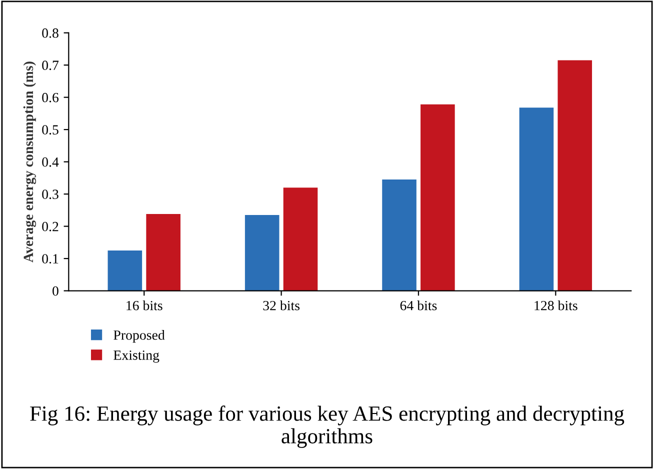 This screenshot has width=654, height=469. Describe the element at coordinates (55, 291) in the screenshot. I see `y-tick-label: 0` at that location.